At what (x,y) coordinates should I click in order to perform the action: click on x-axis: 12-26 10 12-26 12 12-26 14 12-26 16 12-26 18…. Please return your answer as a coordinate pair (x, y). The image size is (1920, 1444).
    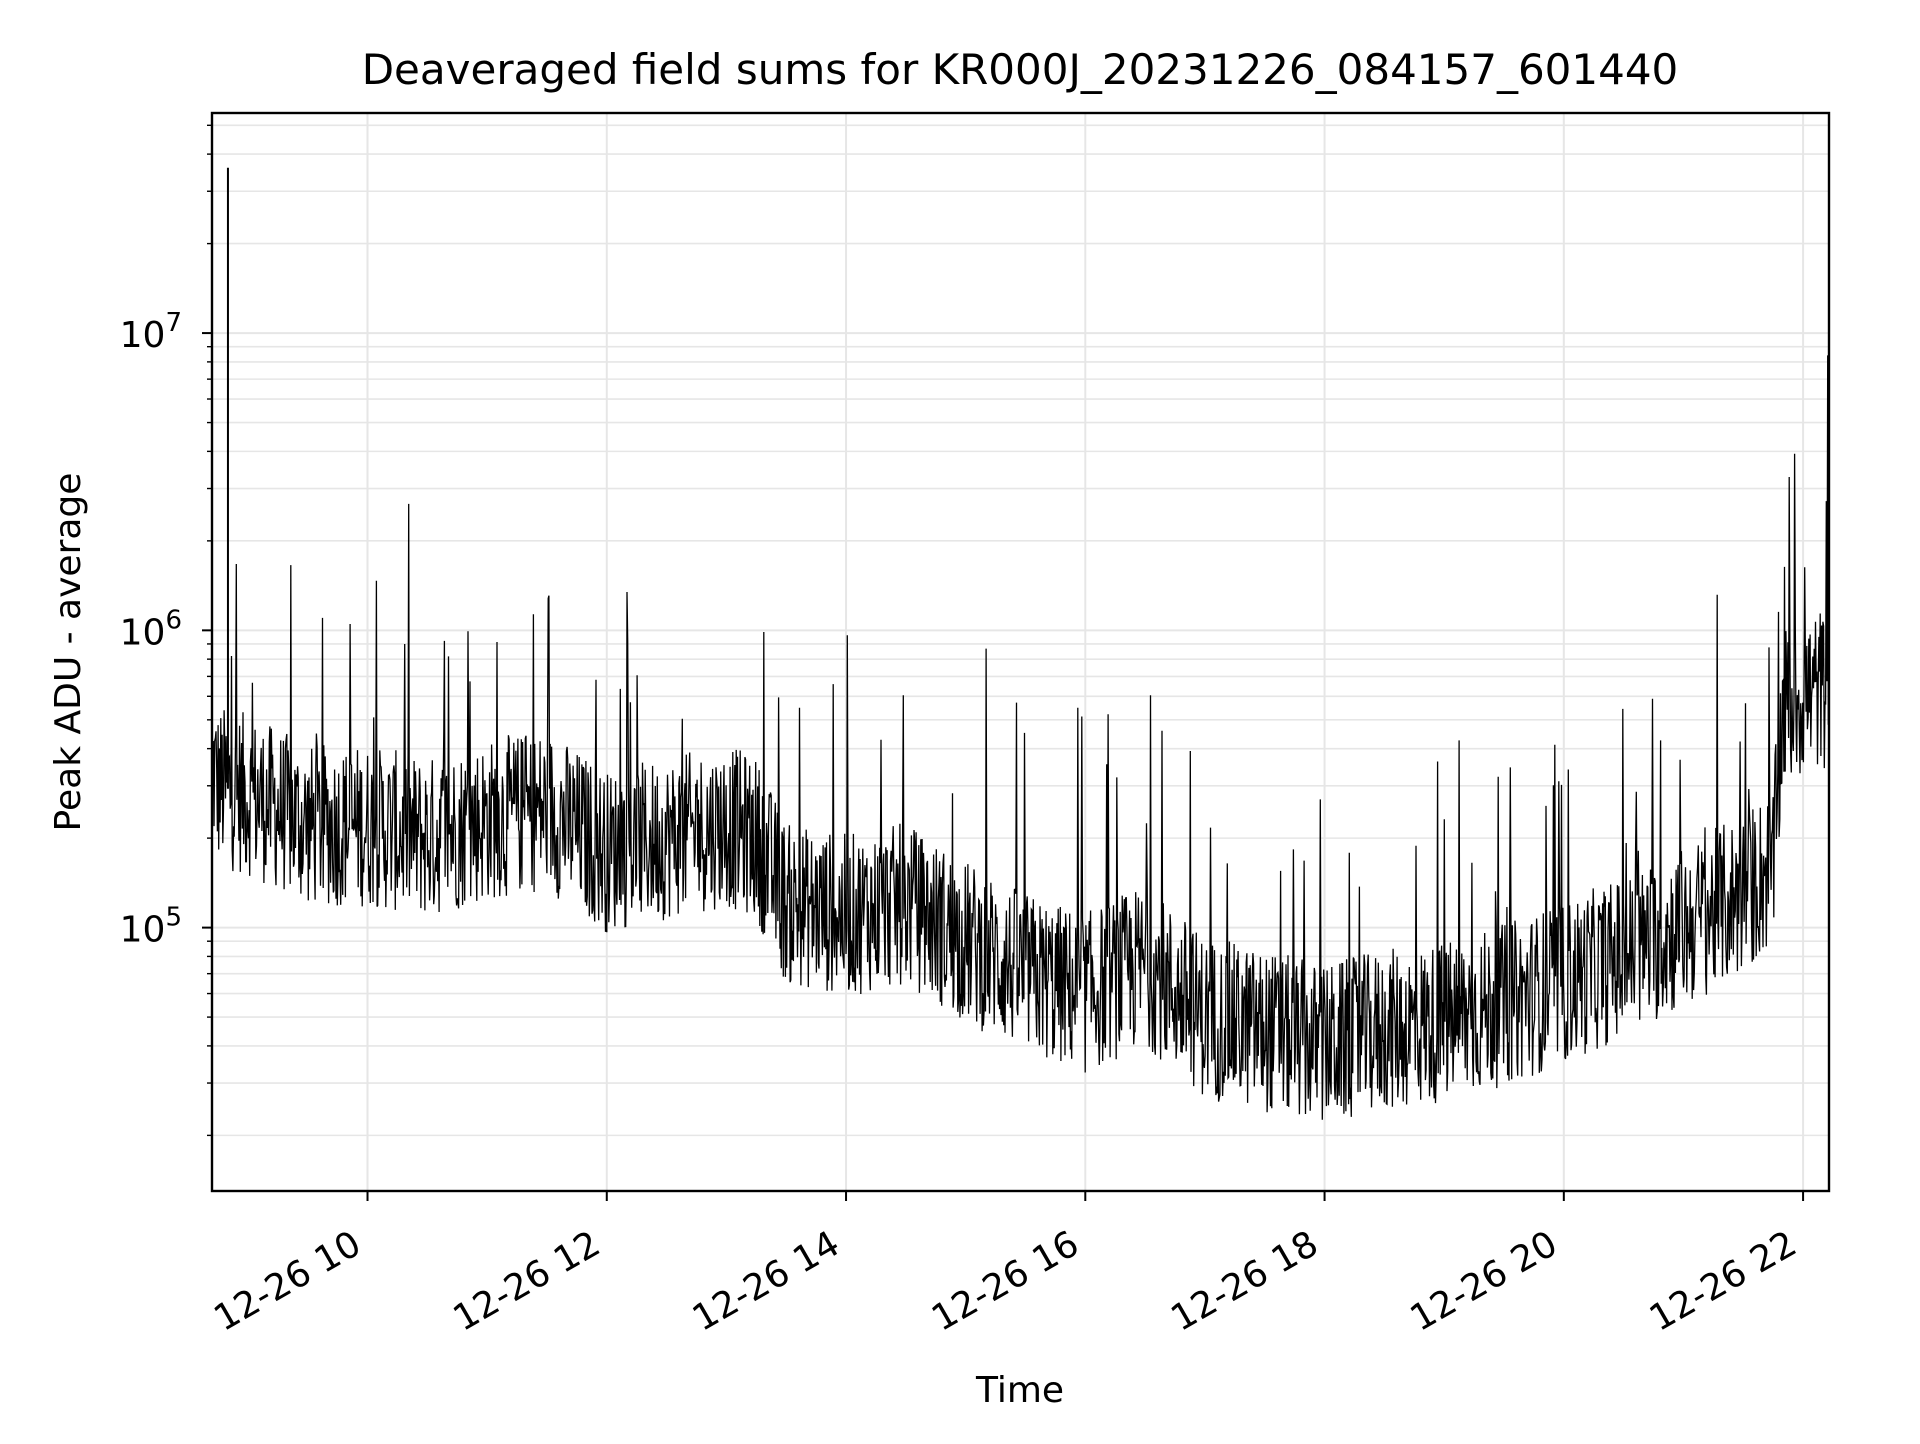
    Looking at the image, I should click on (1006, 1265).